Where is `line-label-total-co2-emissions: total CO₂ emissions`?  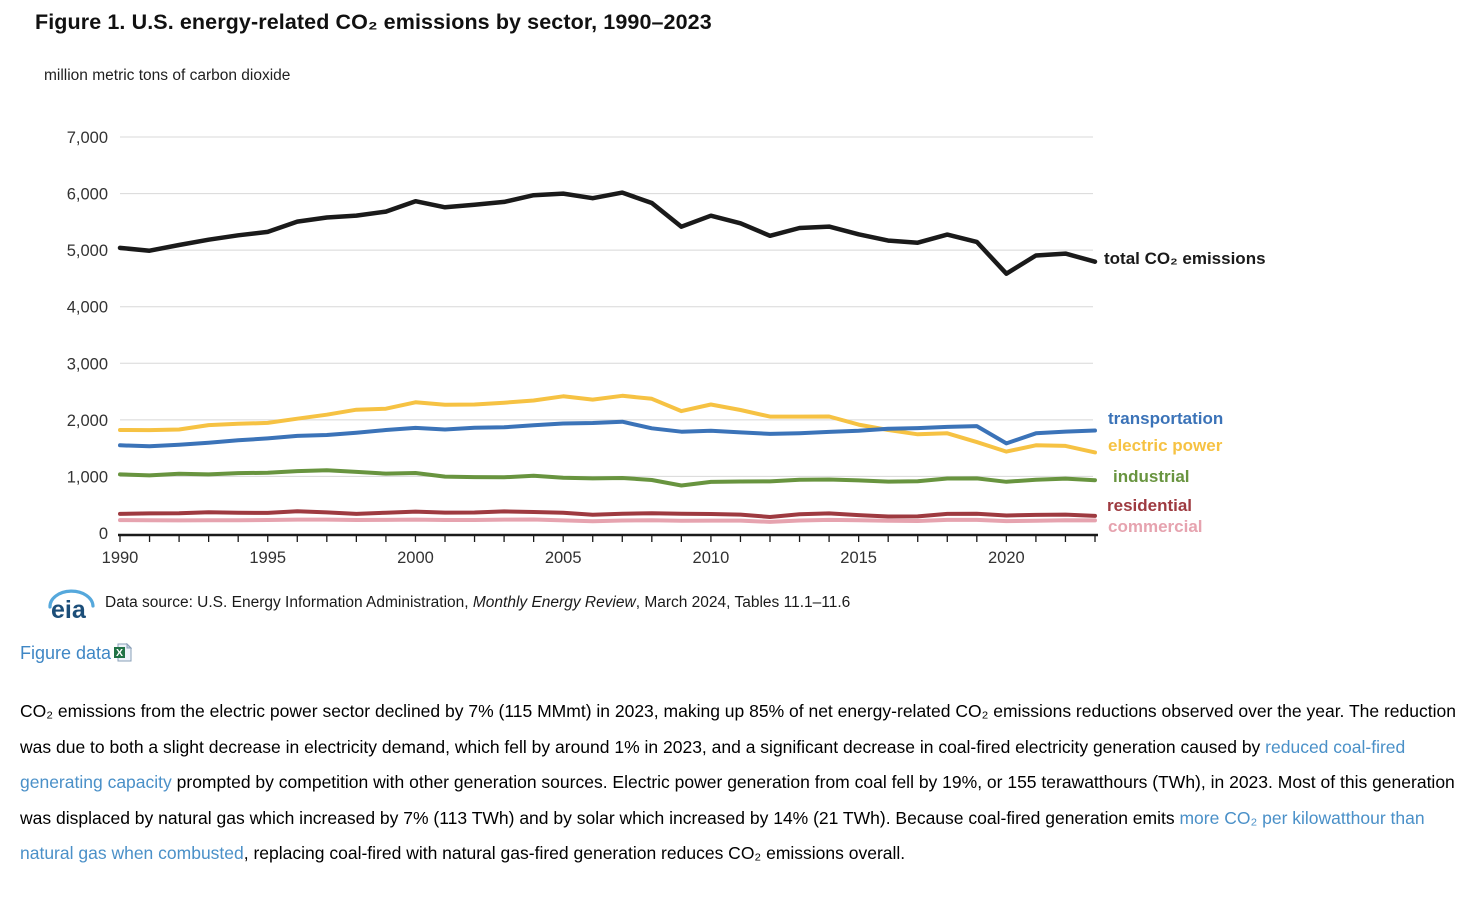 line-label-total-co2-emissions: total CO₂ emissions is located at coordinates (1185, 258).